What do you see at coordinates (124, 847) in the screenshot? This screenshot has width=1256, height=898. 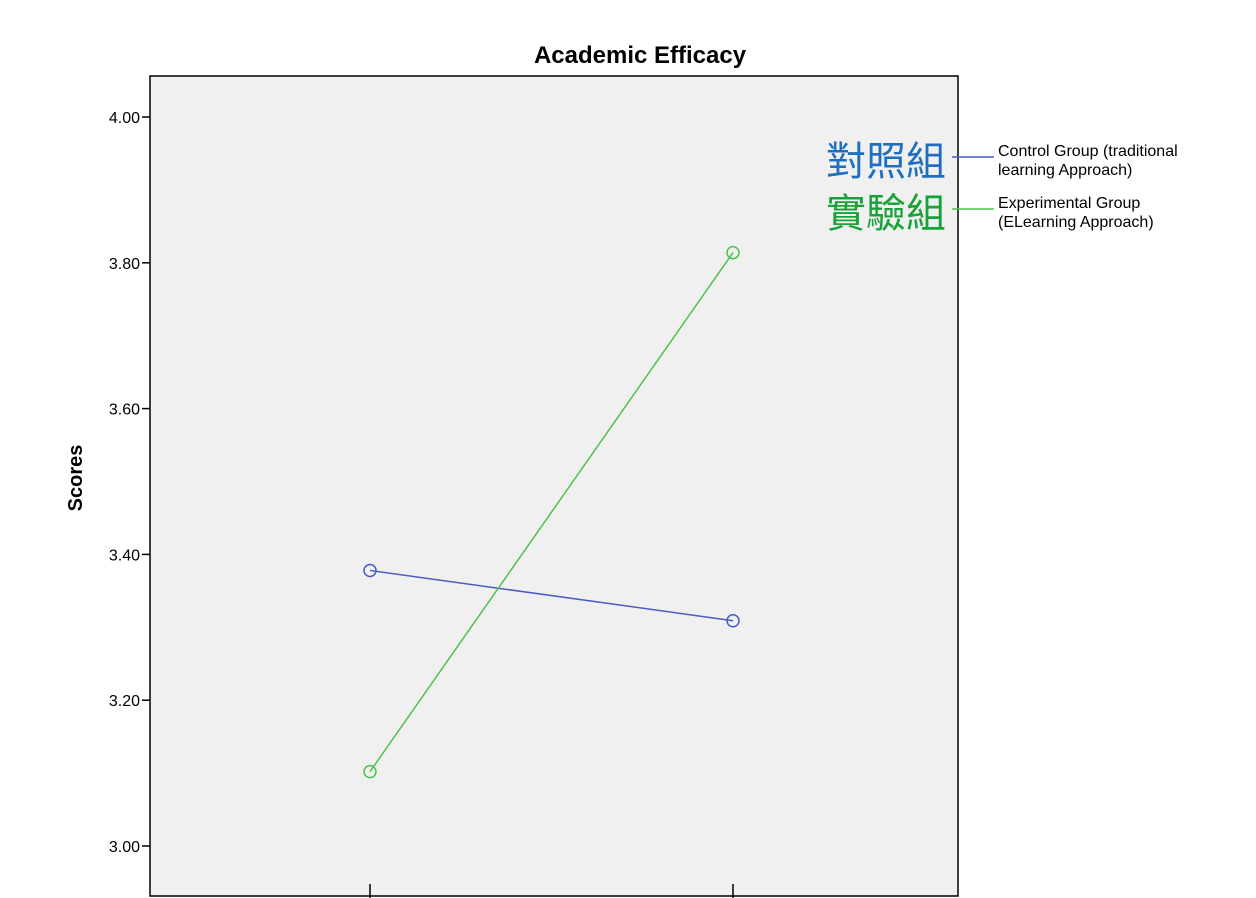 I see `y-tick-label: 3.00` at bounding box center [124, 847].